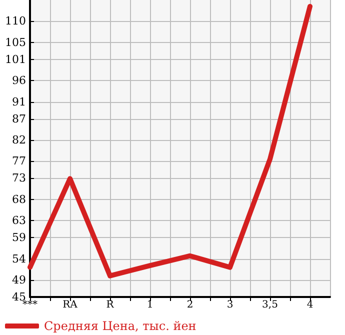 This screenshot has width=345, height=335. I want to click on y-tick-label: 63, so click(19, 221).